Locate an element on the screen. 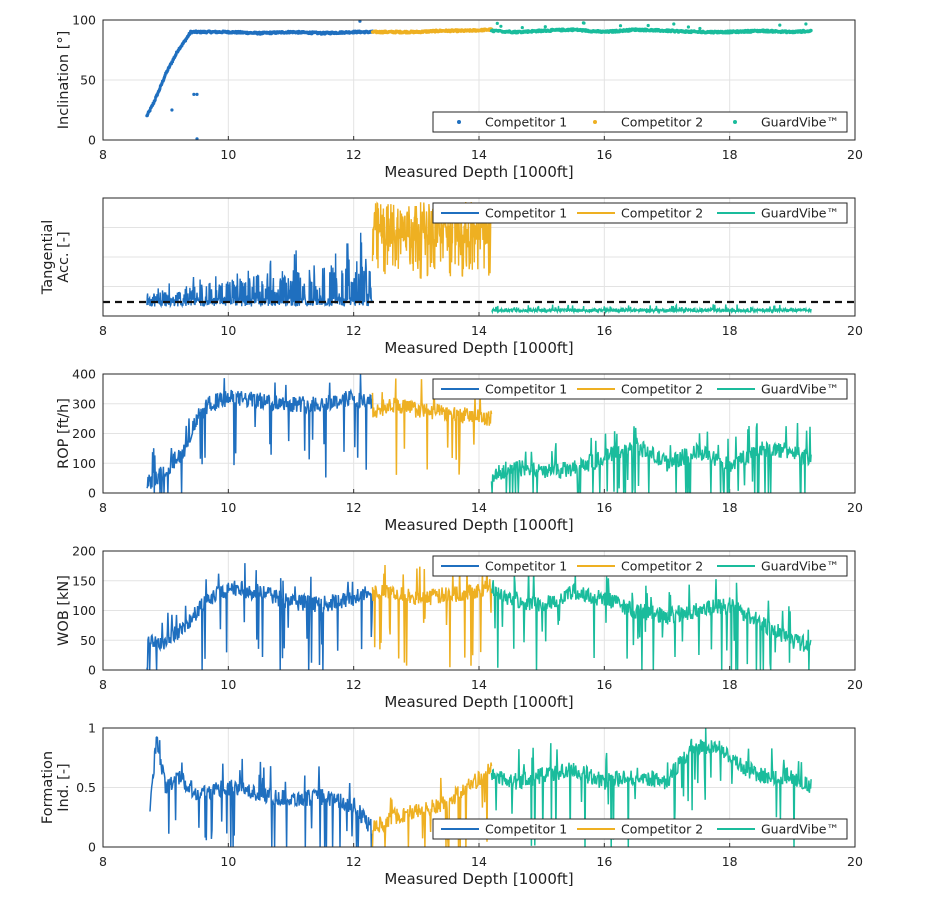 This screenshot has height=915, width=928. y-axis-label: TangentialAcc. [-] is located at coordinates (56, 257).